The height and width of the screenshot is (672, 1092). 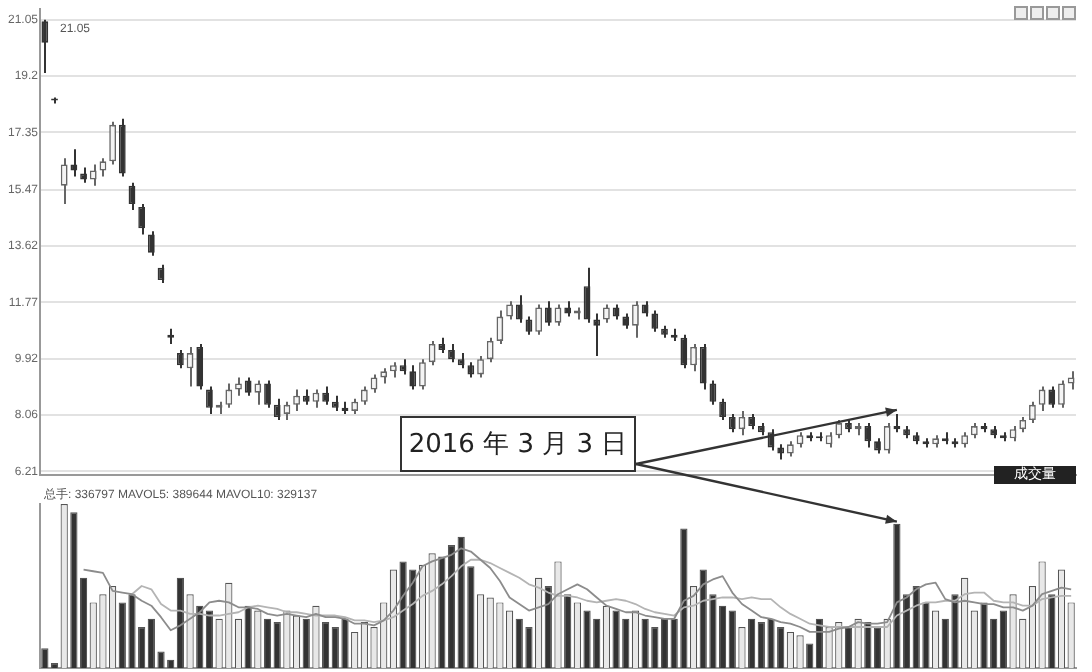 I want to click on annotation: 2016 年 3 月 3 日, so click(x=518, y=444).